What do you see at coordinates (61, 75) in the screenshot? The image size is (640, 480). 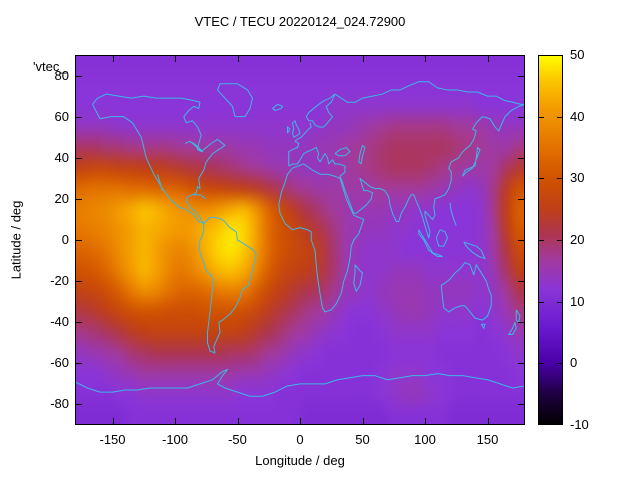 I see `y-tick-label: 80` at bounding box center [61, 75].